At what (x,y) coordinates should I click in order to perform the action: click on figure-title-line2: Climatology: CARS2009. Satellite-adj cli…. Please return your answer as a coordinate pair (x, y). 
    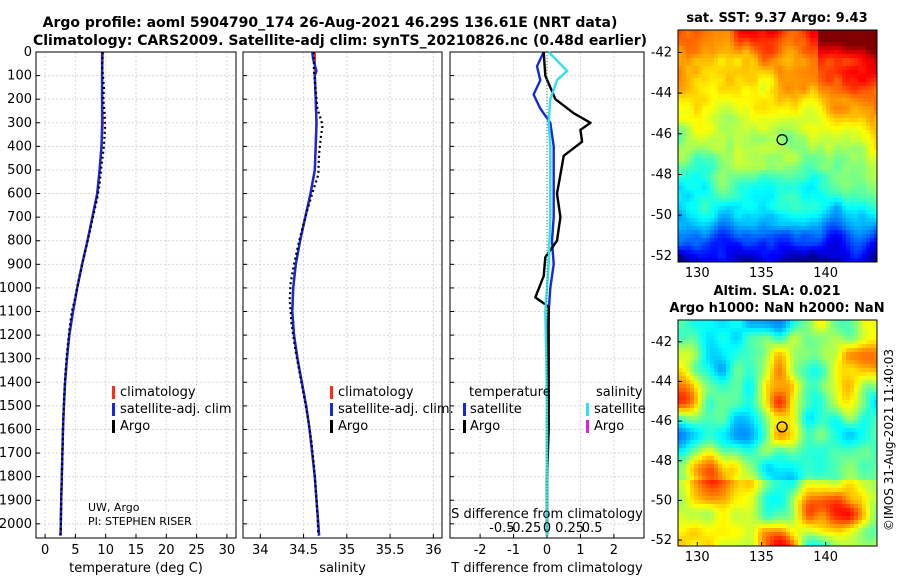
    Looking at the image, I should click on (340, 41).